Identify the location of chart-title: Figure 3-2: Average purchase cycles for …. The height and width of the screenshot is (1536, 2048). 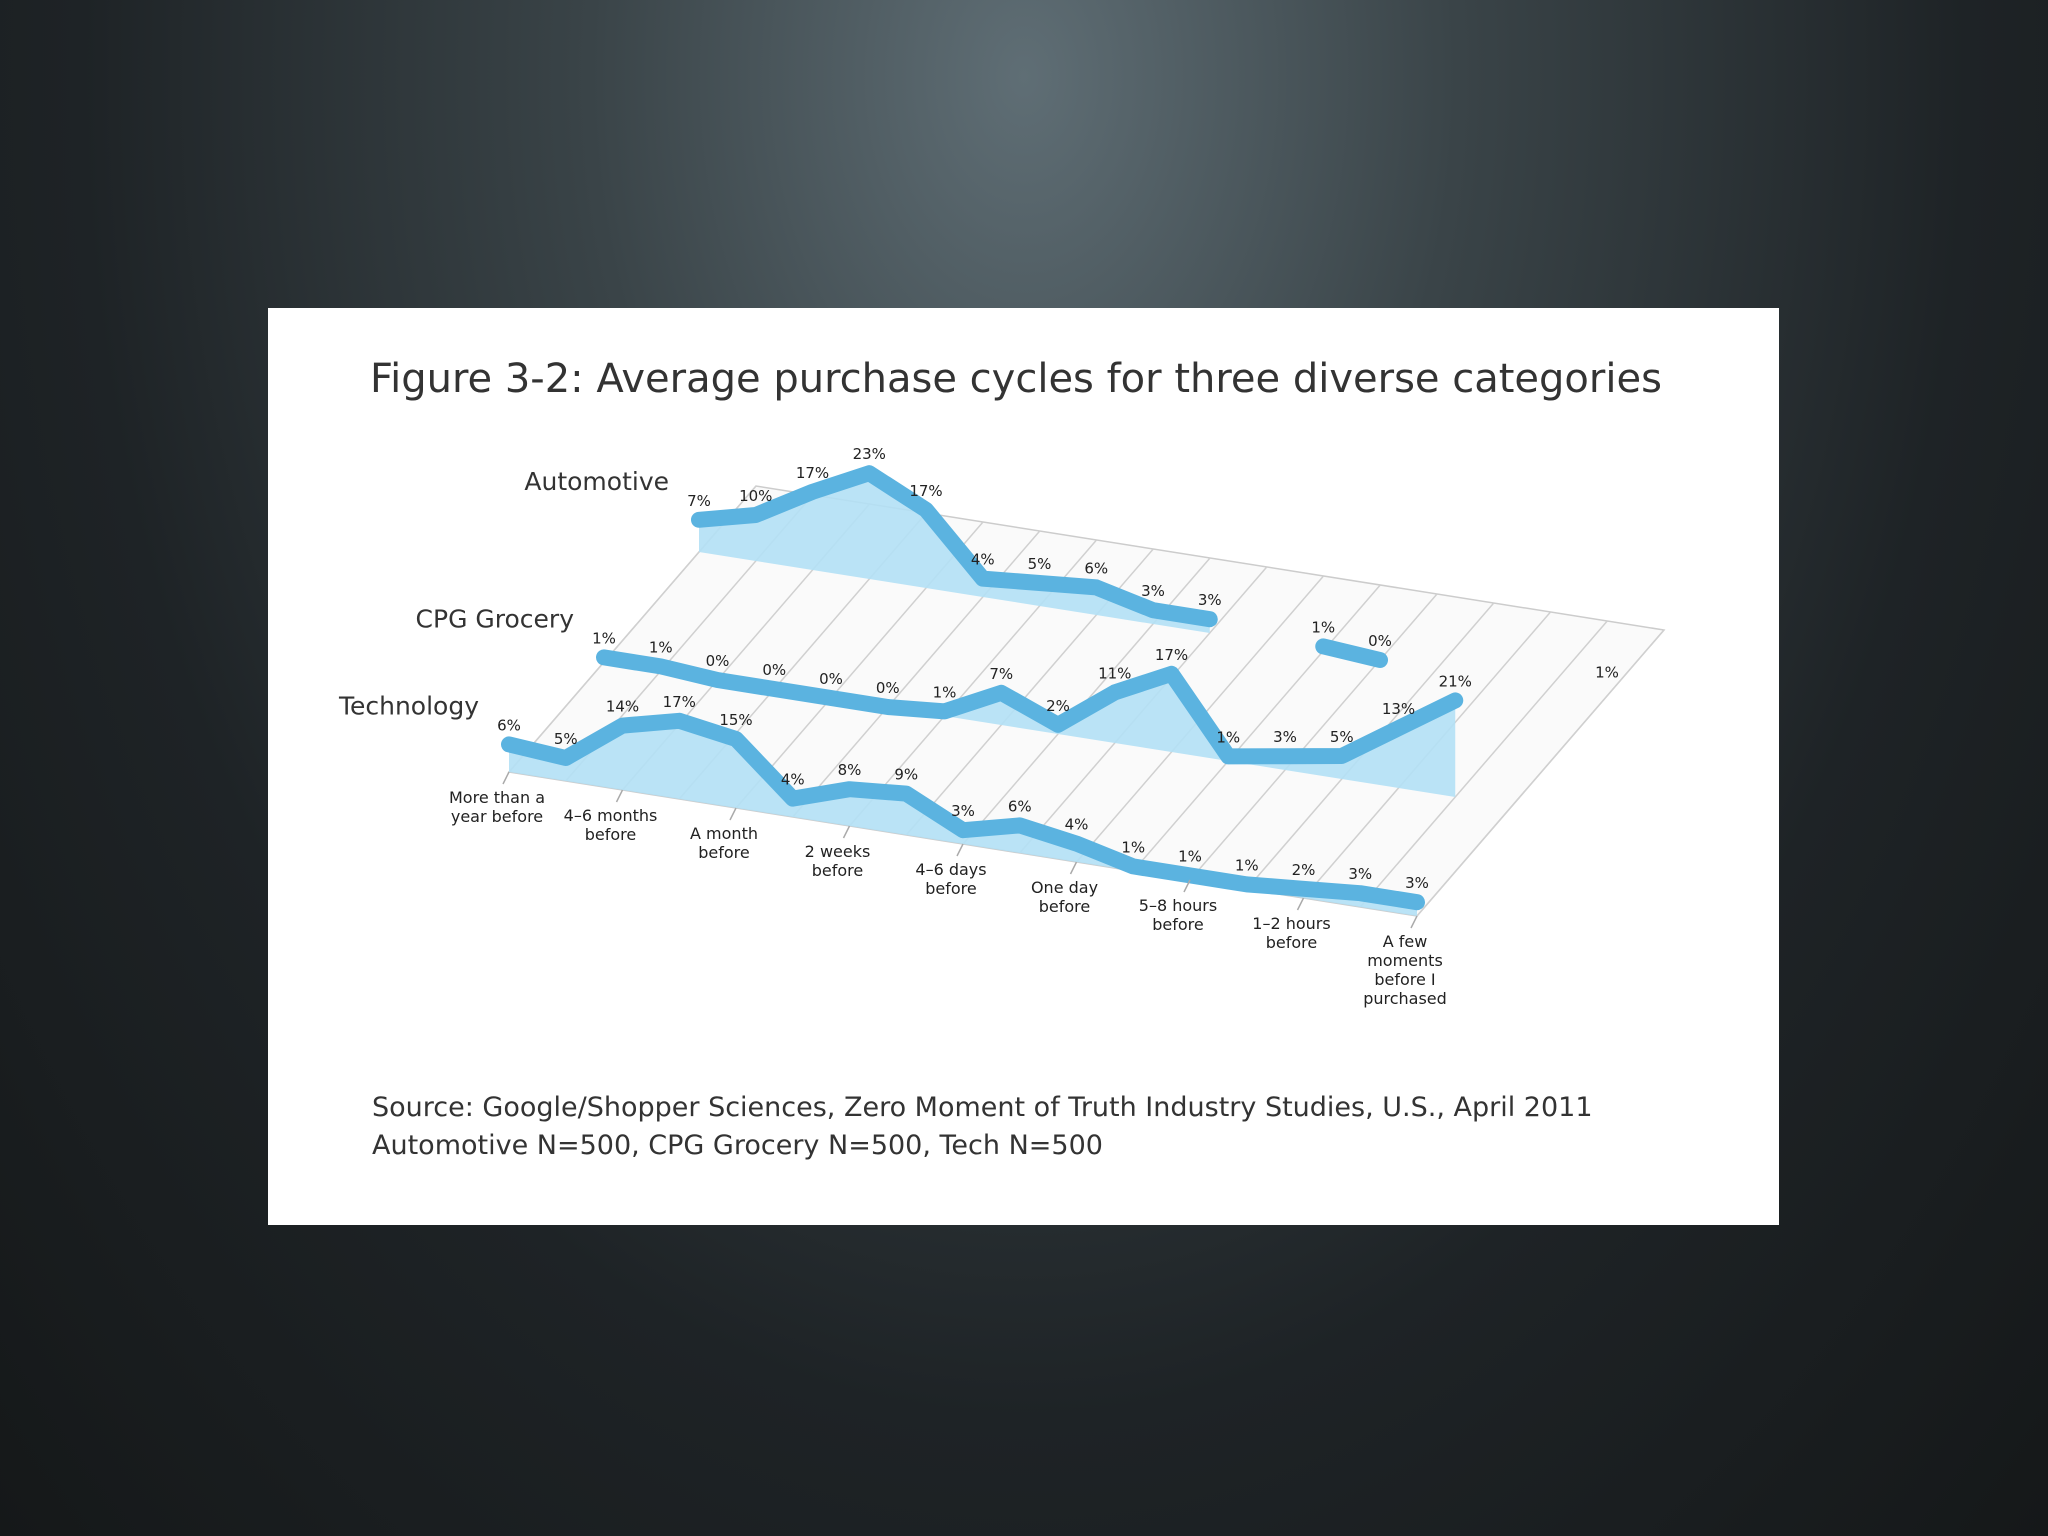
(1016, 379).